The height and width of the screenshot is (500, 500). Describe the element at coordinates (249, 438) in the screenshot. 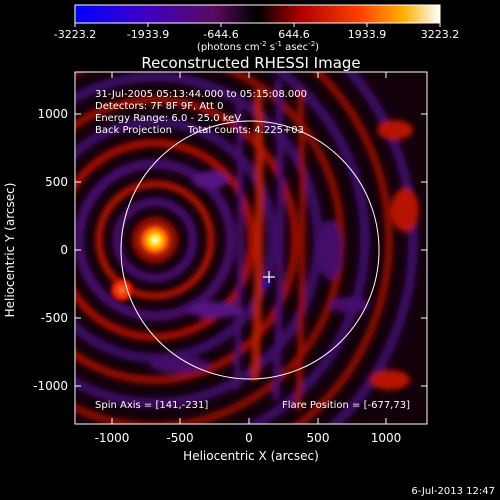

I see `x-tick-label: 0` at that location.